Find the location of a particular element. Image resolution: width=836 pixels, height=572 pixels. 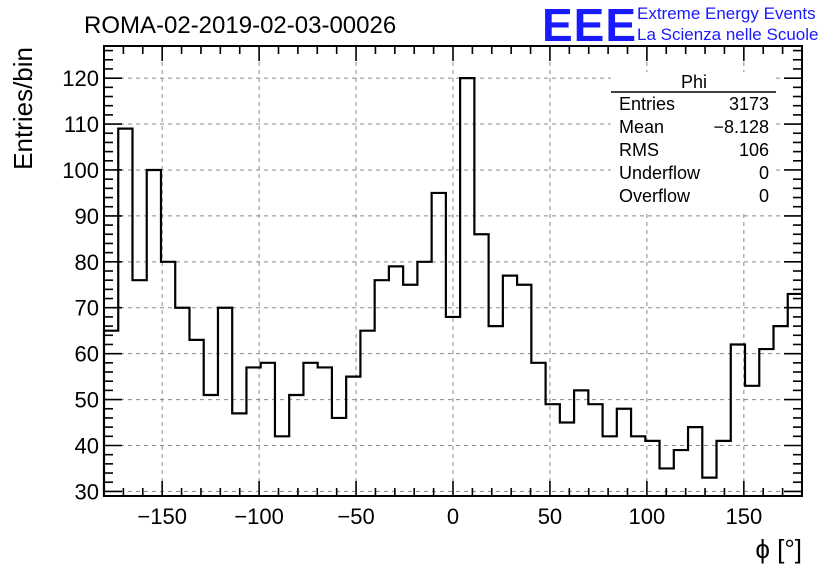

x-tick-label: 100 is located at coordinates (647, 516).